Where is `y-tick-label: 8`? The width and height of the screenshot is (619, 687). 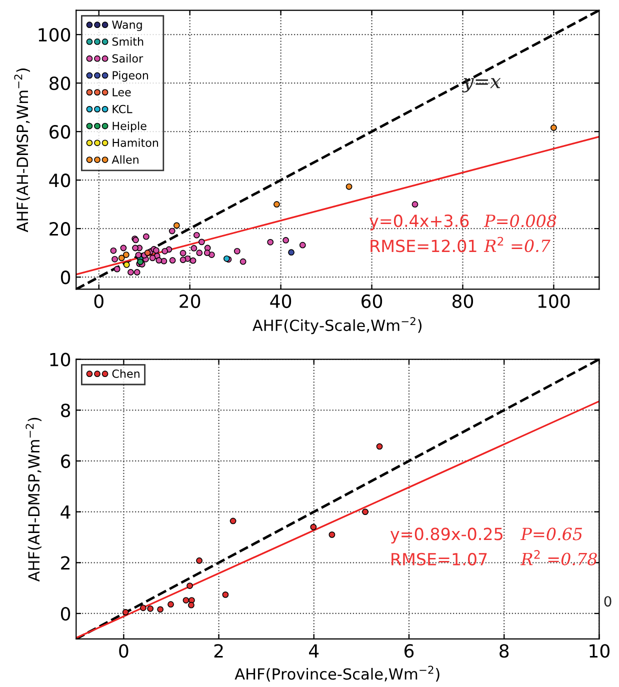 y-tick-label: 8 is located at coordinates (65, 411).